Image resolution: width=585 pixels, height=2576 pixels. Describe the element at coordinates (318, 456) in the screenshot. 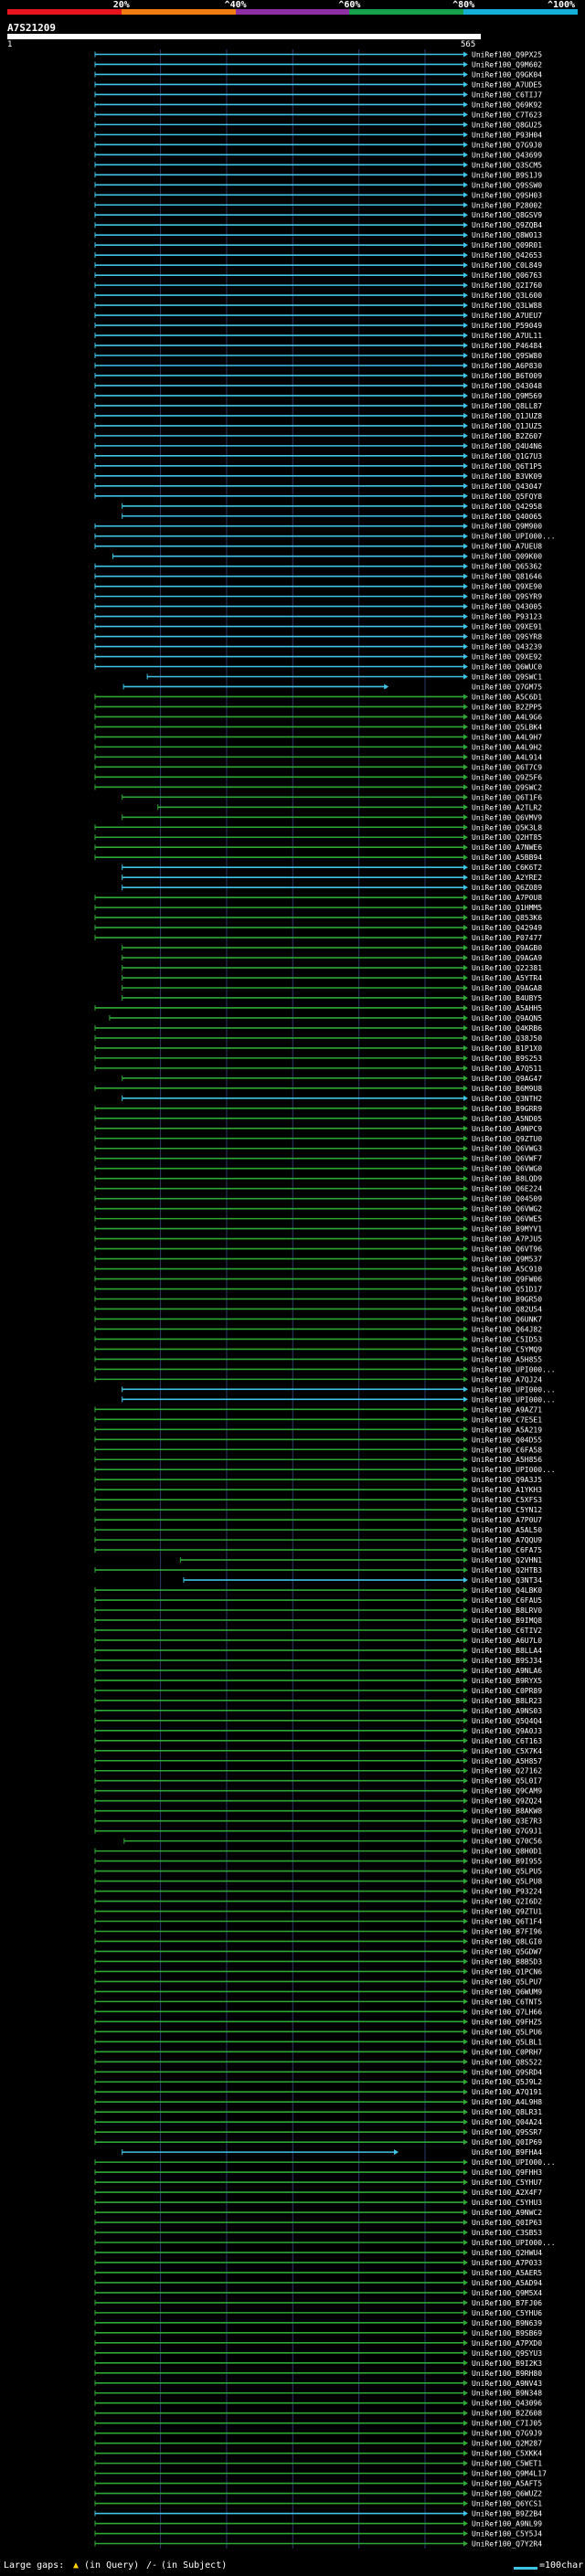

I see `hit-row: UniRef100_Q1G7U3` at that location.